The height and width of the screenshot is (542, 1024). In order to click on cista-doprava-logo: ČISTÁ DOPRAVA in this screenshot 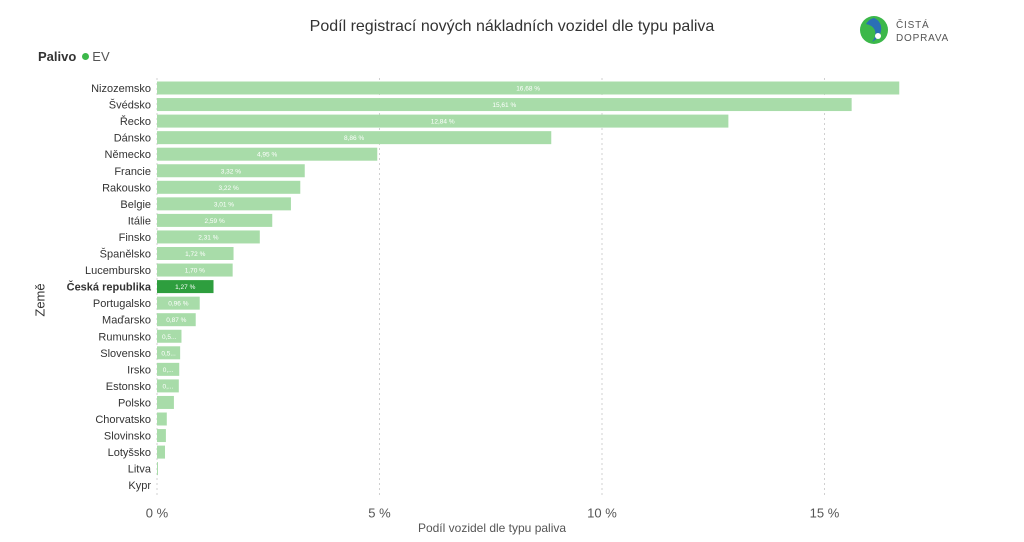, I will do `click(913, 31)`.